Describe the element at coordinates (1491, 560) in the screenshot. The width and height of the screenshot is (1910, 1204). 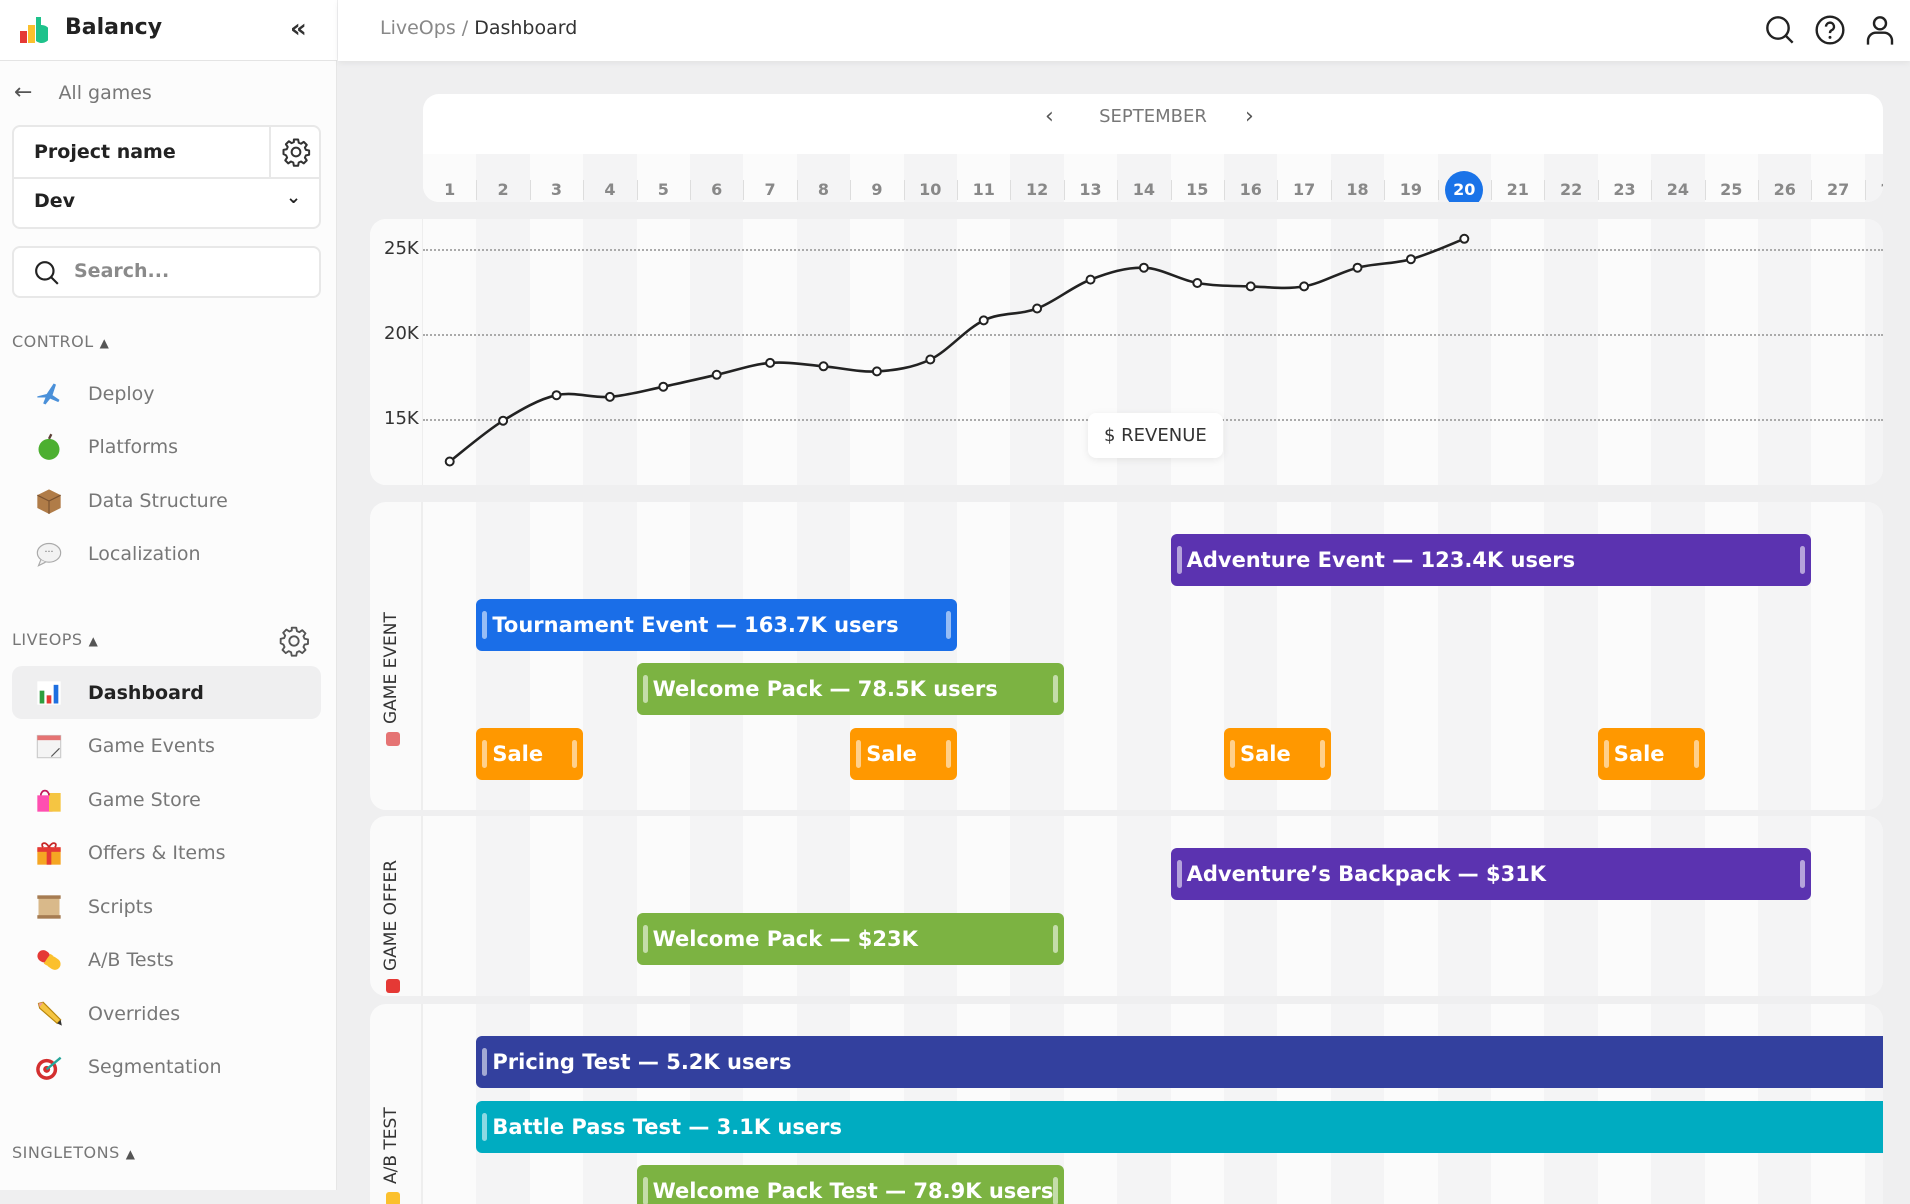
I see `timeline-bar: Adventure Event — 123.4K users` at that location.